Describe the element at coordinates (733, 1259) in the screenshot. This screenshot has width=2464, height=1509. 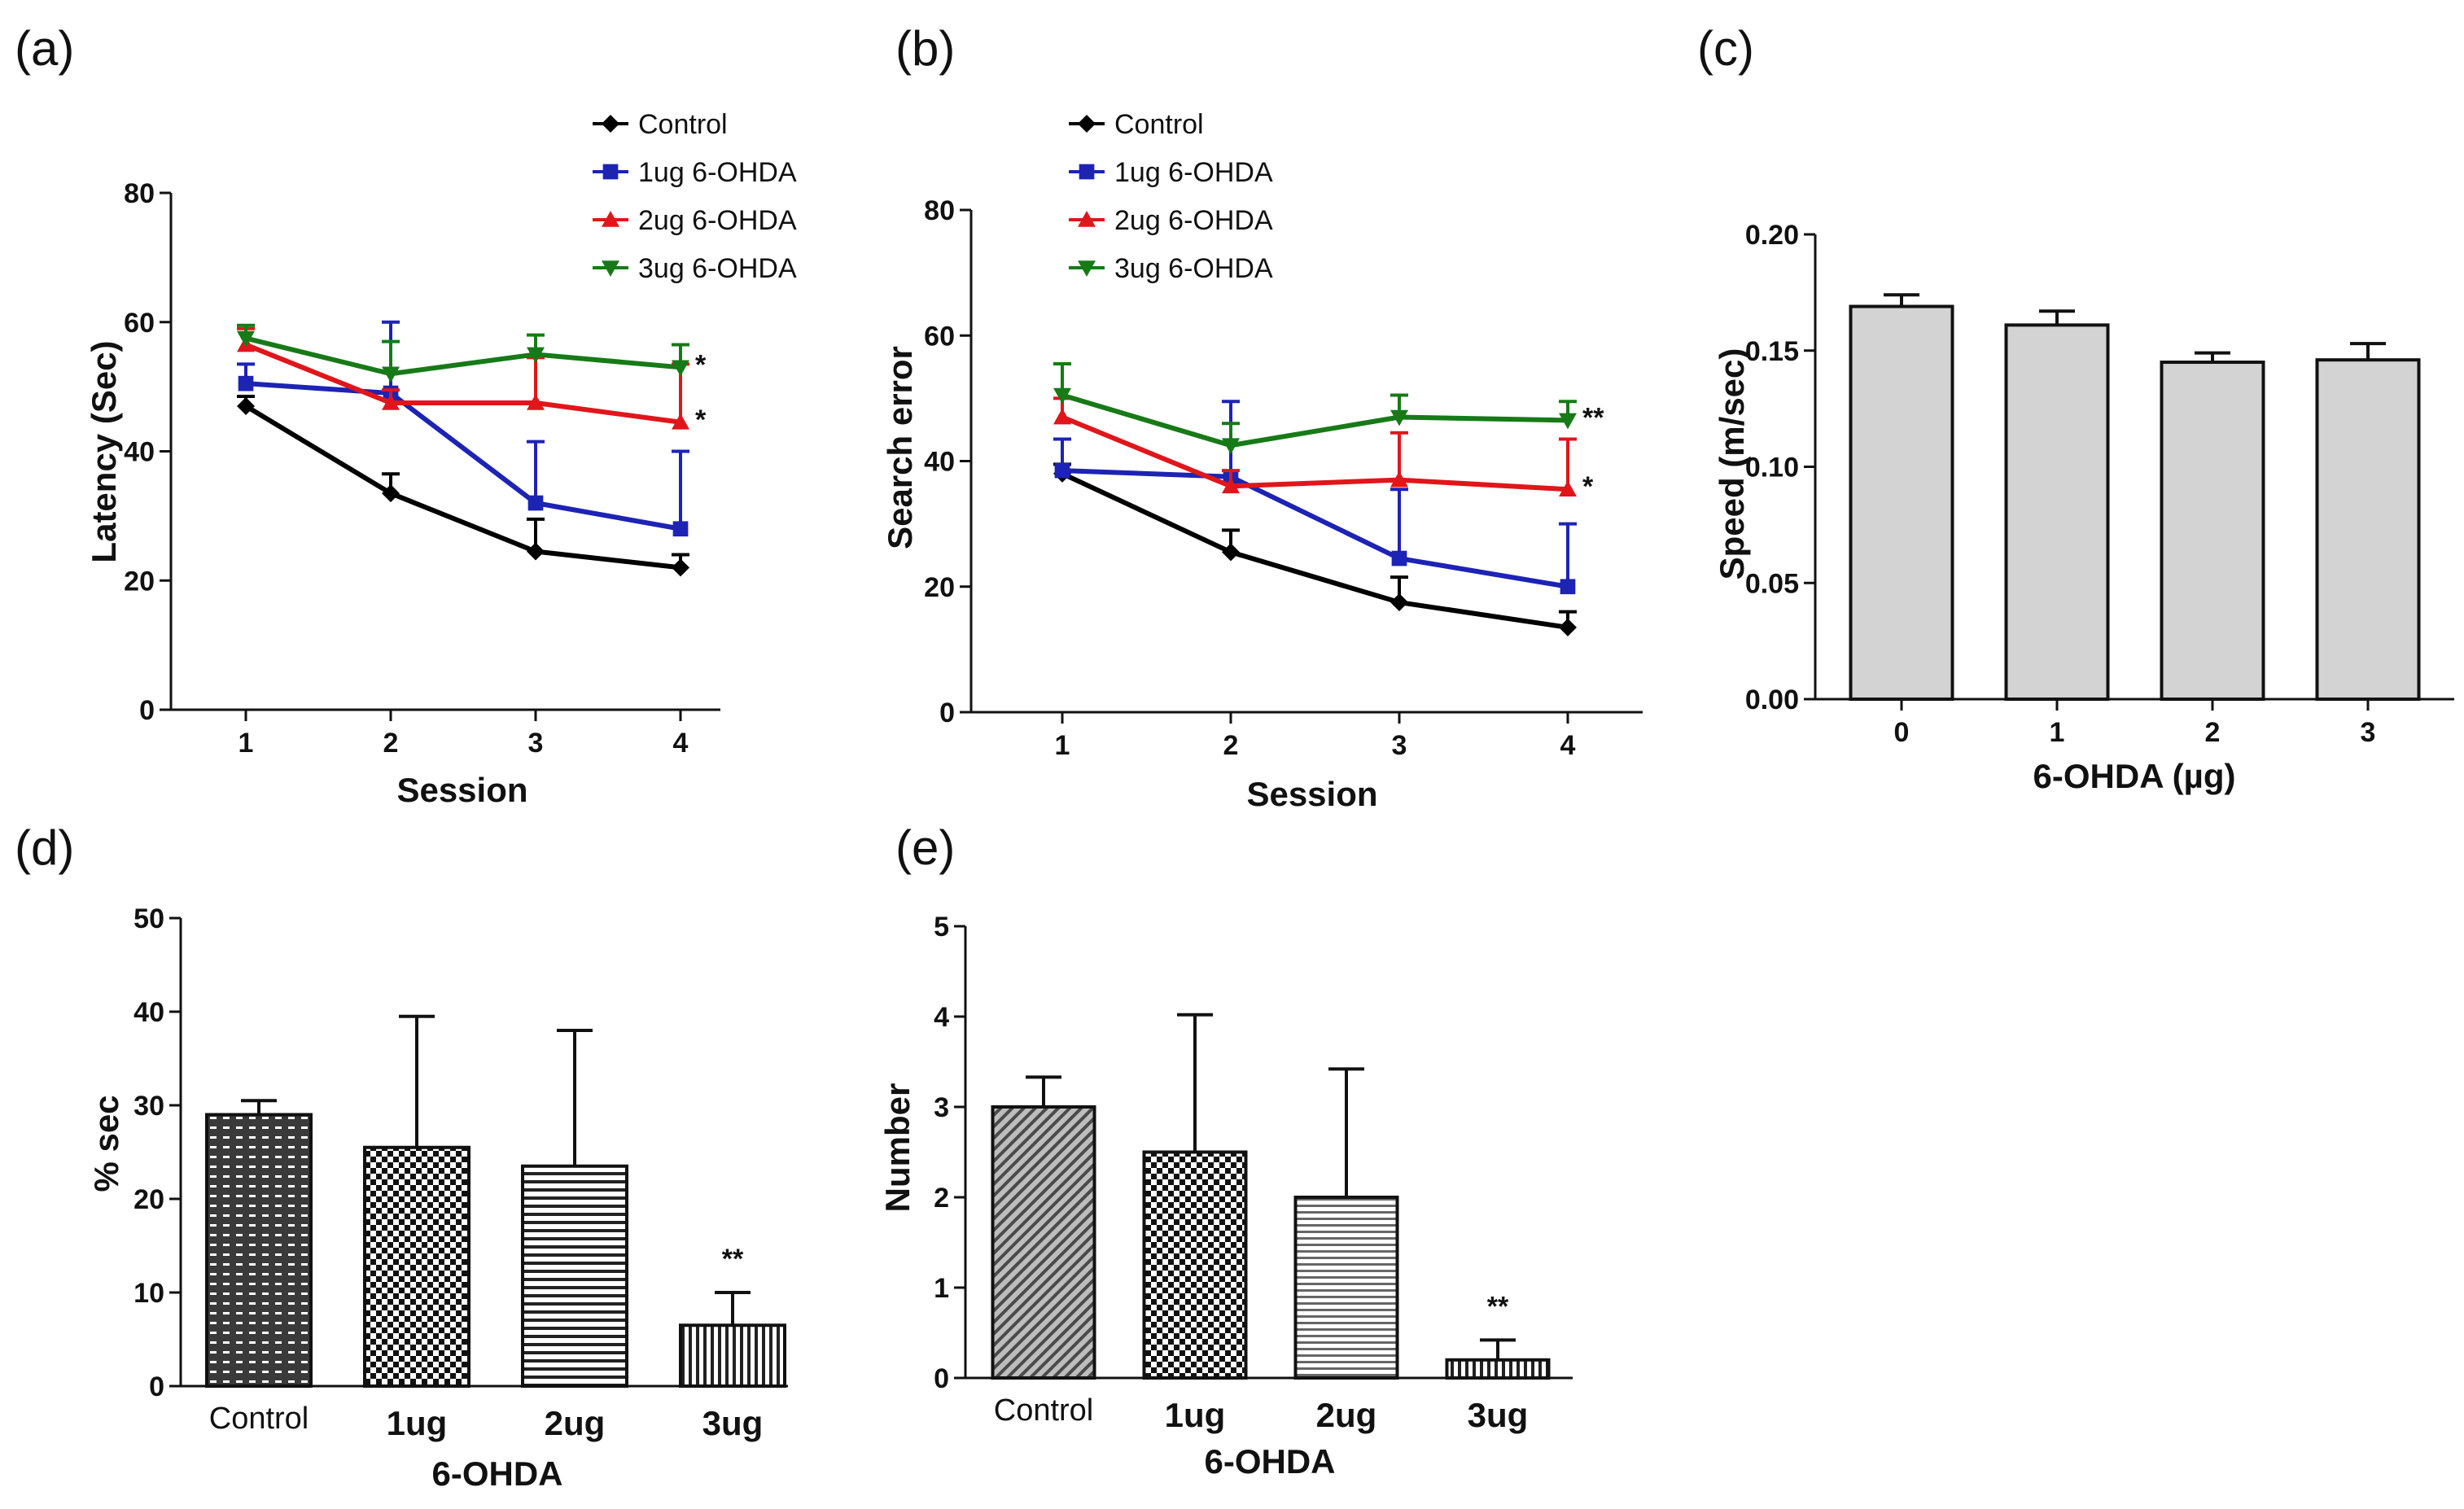
I see `significance-mark: **` at that location.